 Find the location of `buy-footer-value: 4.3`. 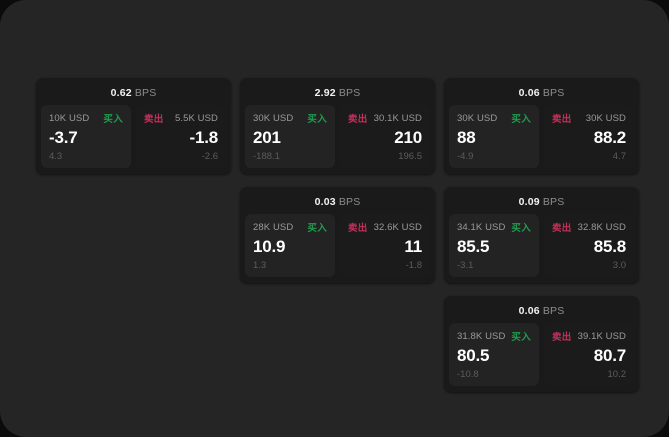

buy-footer-value: 4.3 is located at coordinates (56, 156).